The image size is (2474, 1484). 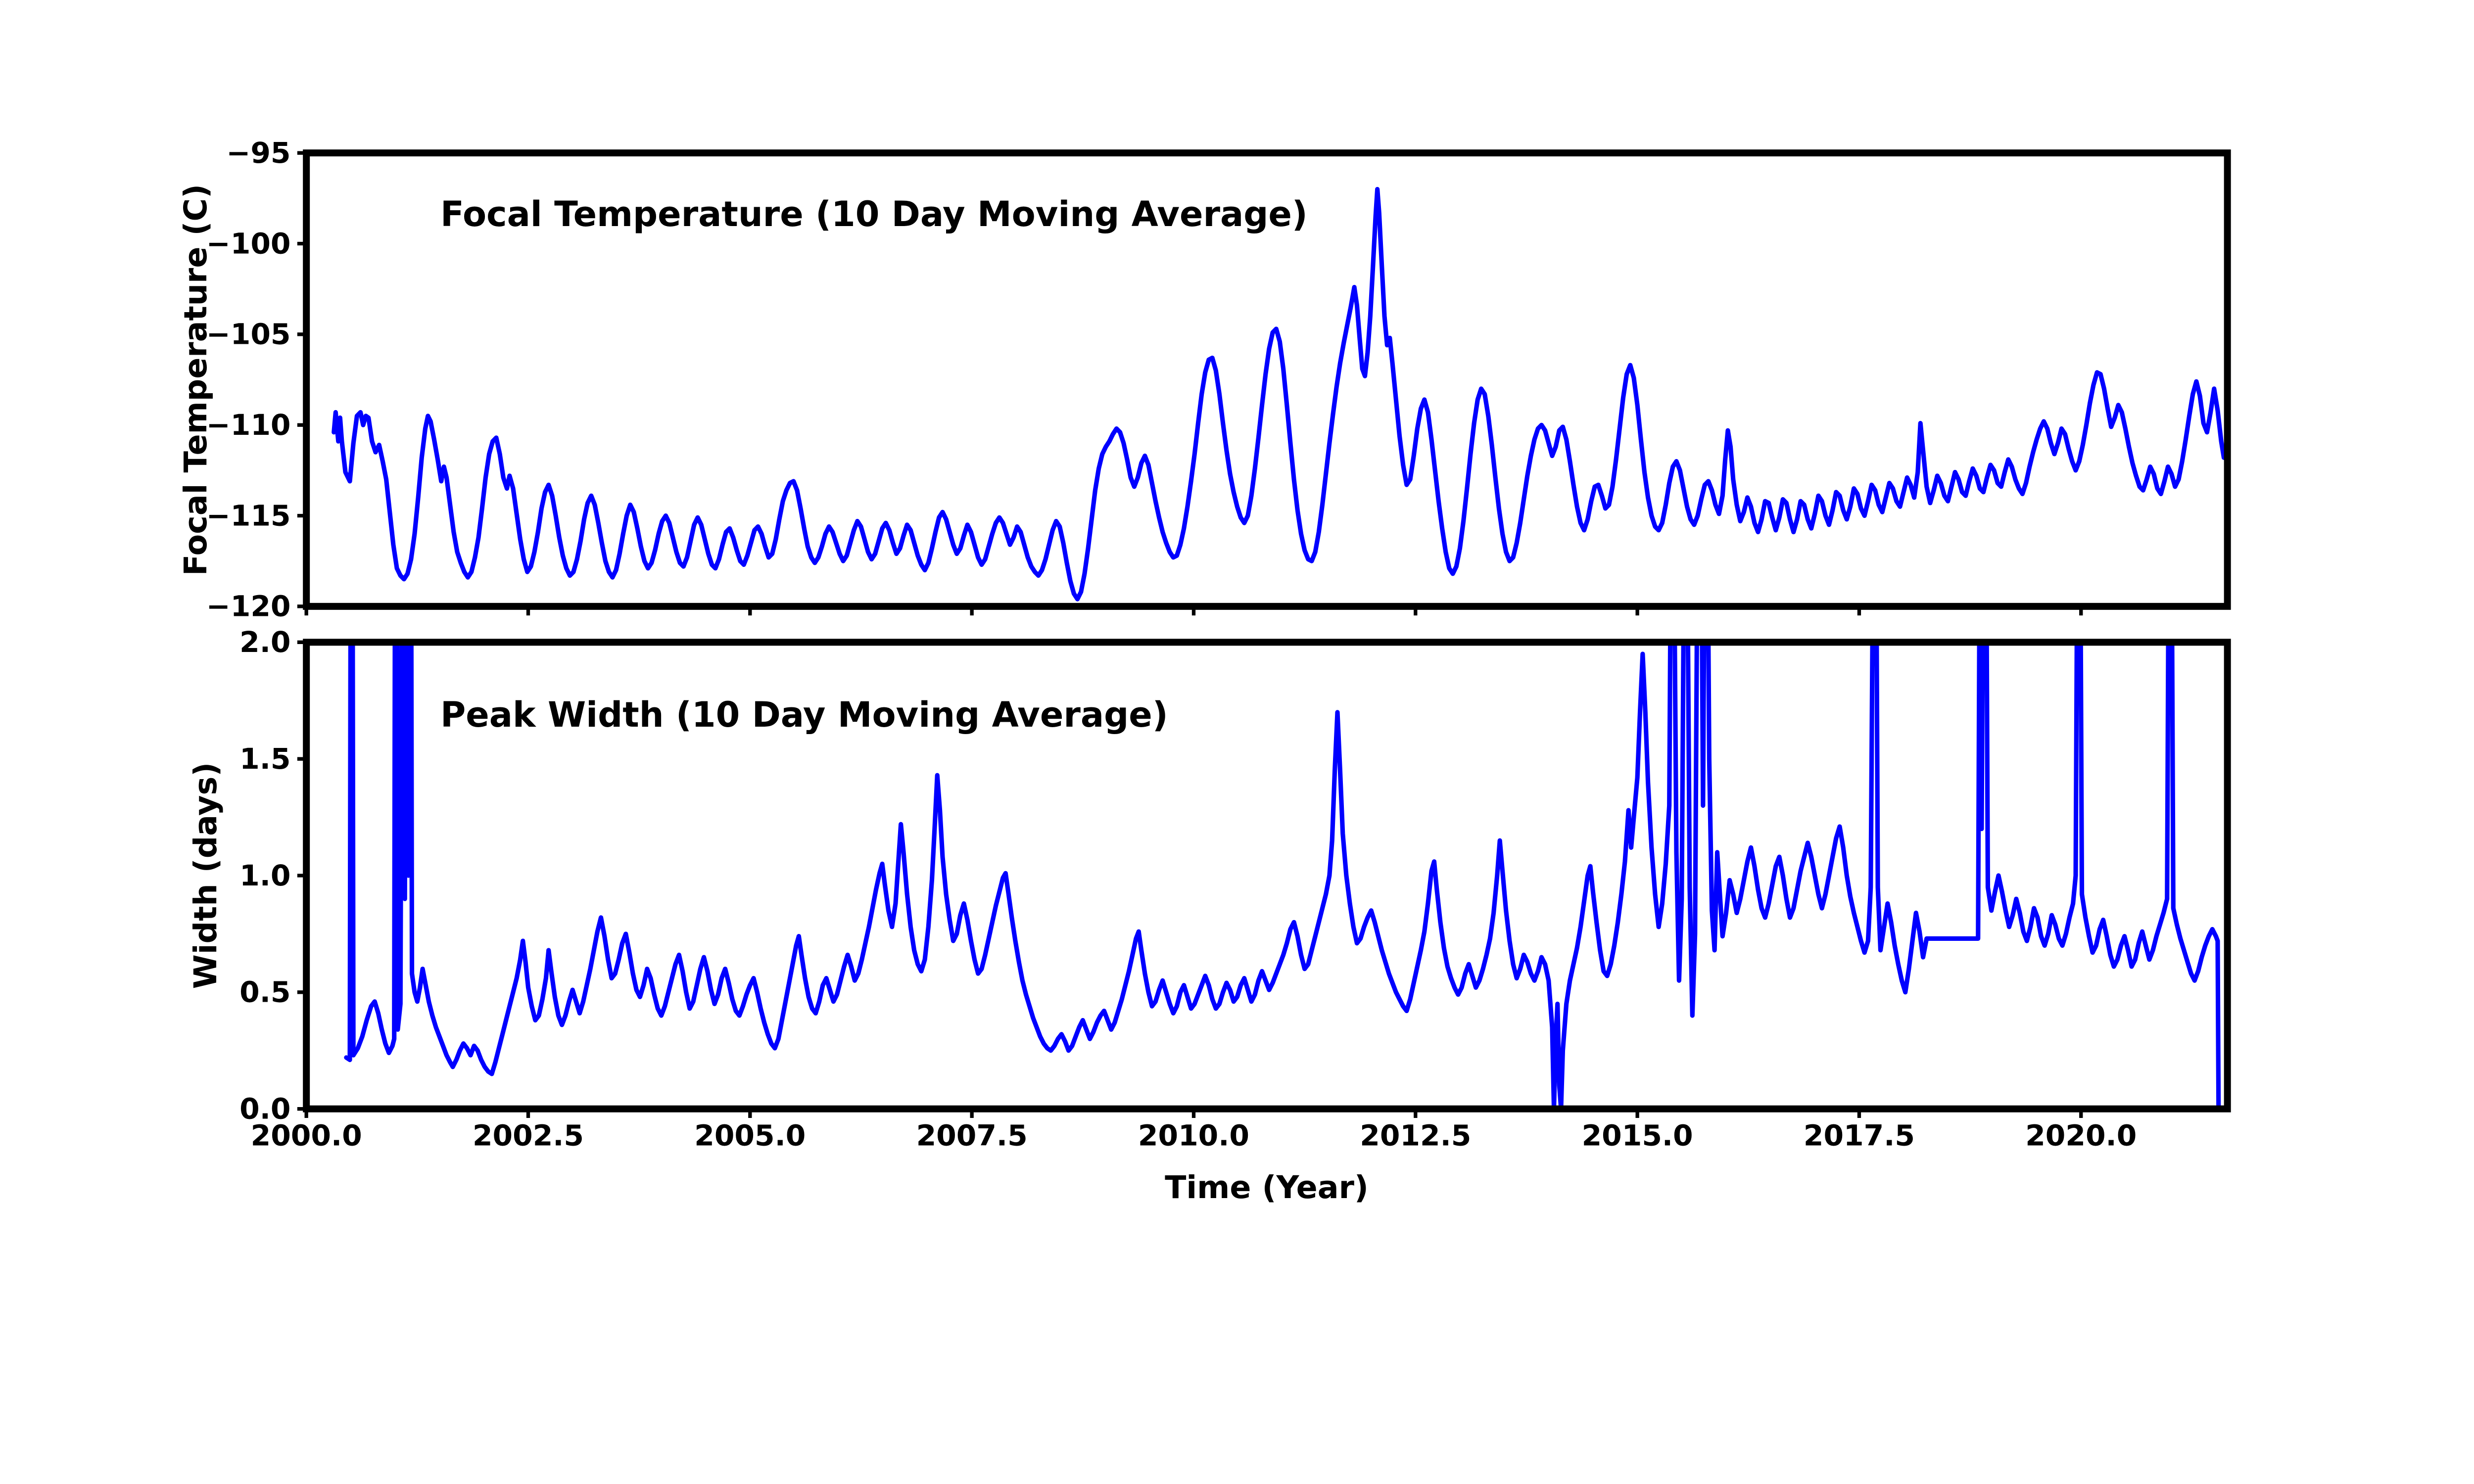 I want to click on y-tick-label: −105, so click(x=249, y=334).